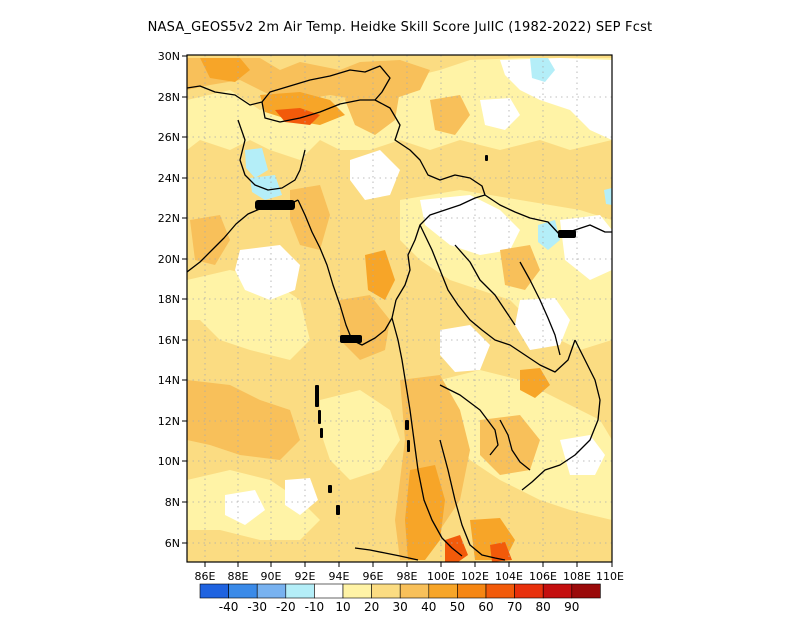 The image size is (800, 618). What do you see at coordinates (610, 576) in the screenshot?
I see `lon-label-110e: 110E` at bounding box center [610, 576].